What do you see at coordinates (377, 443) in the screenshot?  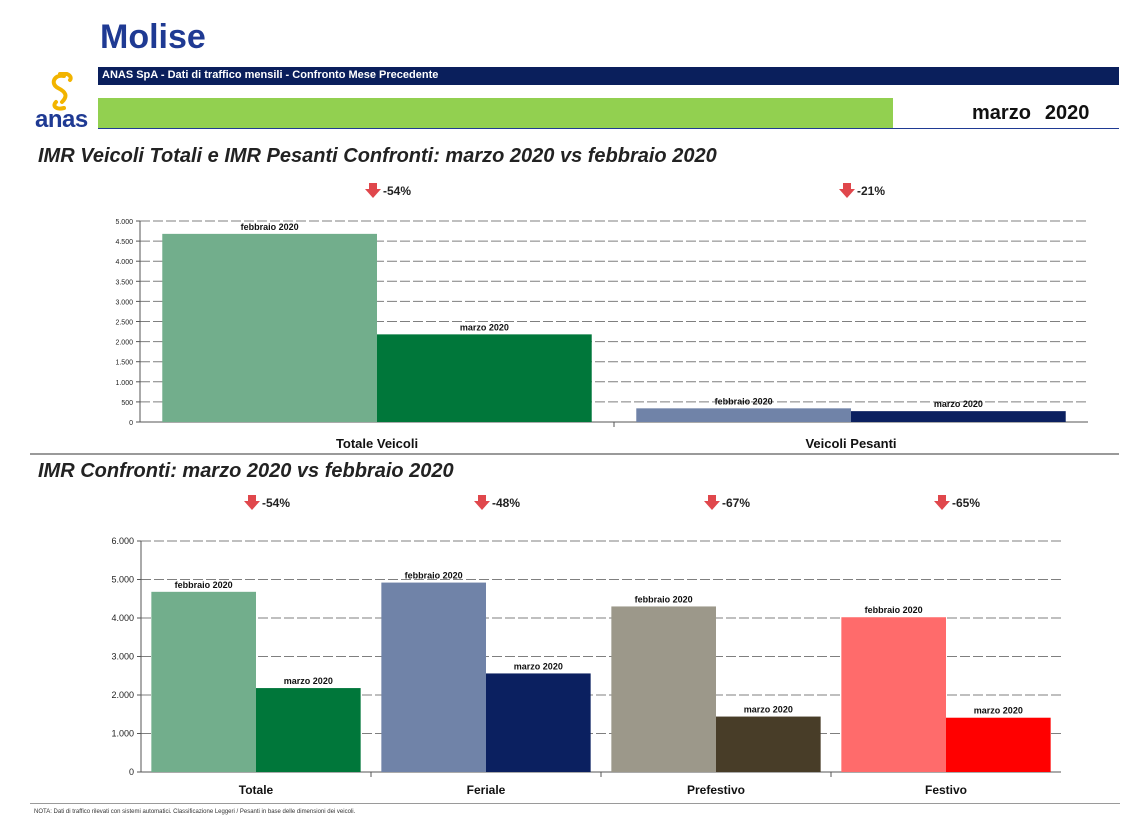 I see `category-label: Totale Veicoli` at bounding box center [377, 443].